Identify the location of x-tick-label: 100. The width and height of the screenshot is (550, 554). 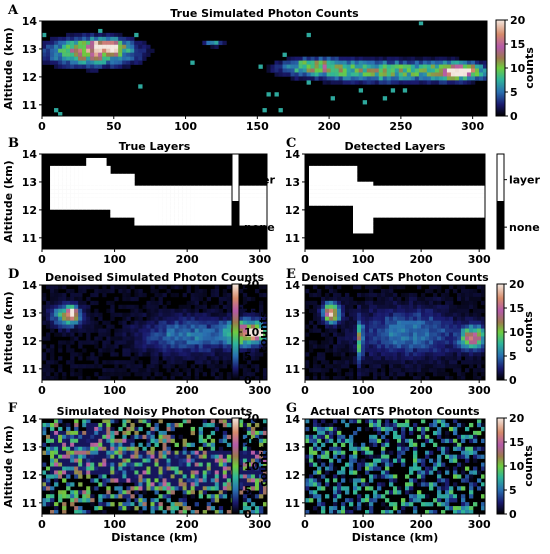
(185, 126).